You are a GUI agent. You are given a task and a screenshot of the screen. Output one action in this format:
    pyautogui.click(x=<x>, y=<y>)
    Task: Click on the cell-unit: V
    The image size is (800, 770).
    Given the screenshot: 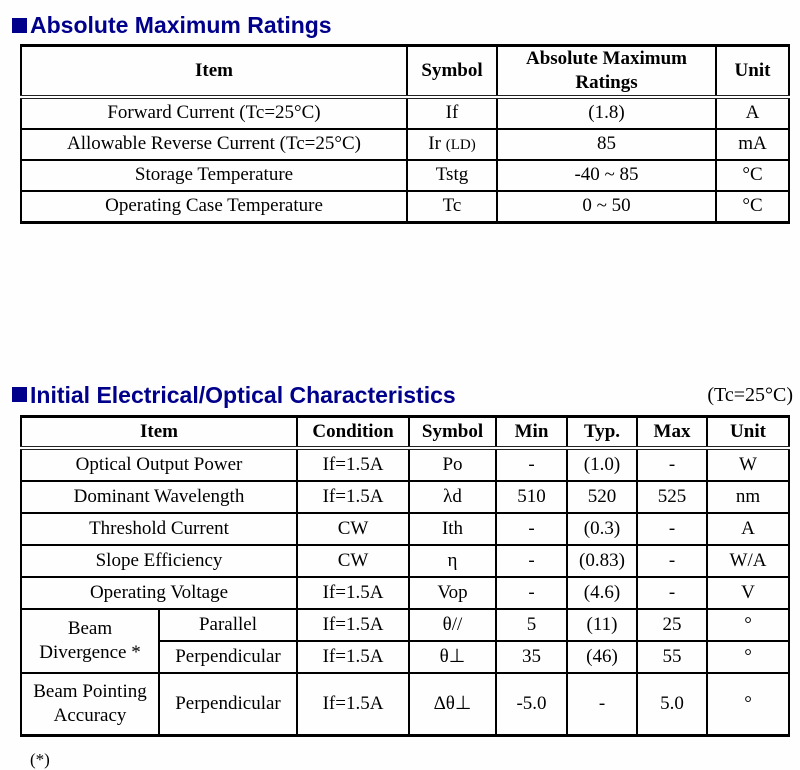 What is the action you would take?
    pyautogui.click(x=748, y=592)
    